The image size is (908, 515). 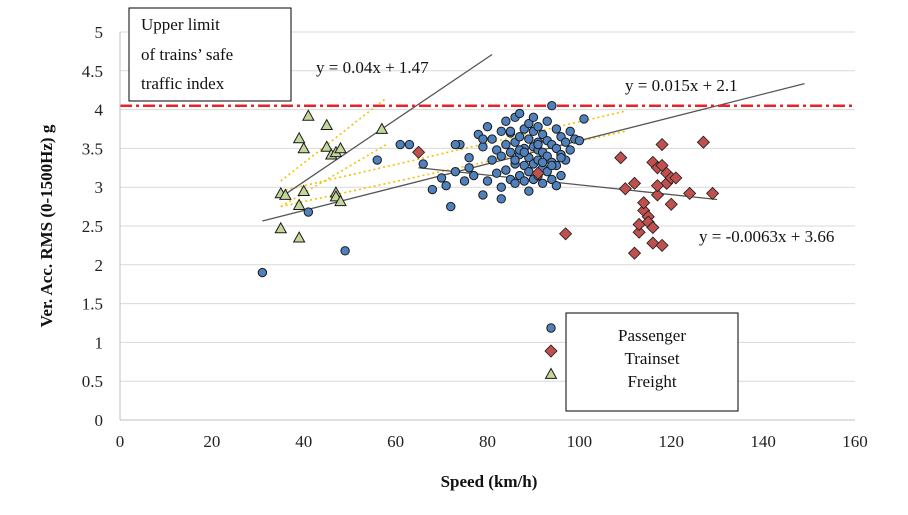 I want to click on trendline-label-trainset: y = -0.0063x + 3.66, so click(x=766, y=236).